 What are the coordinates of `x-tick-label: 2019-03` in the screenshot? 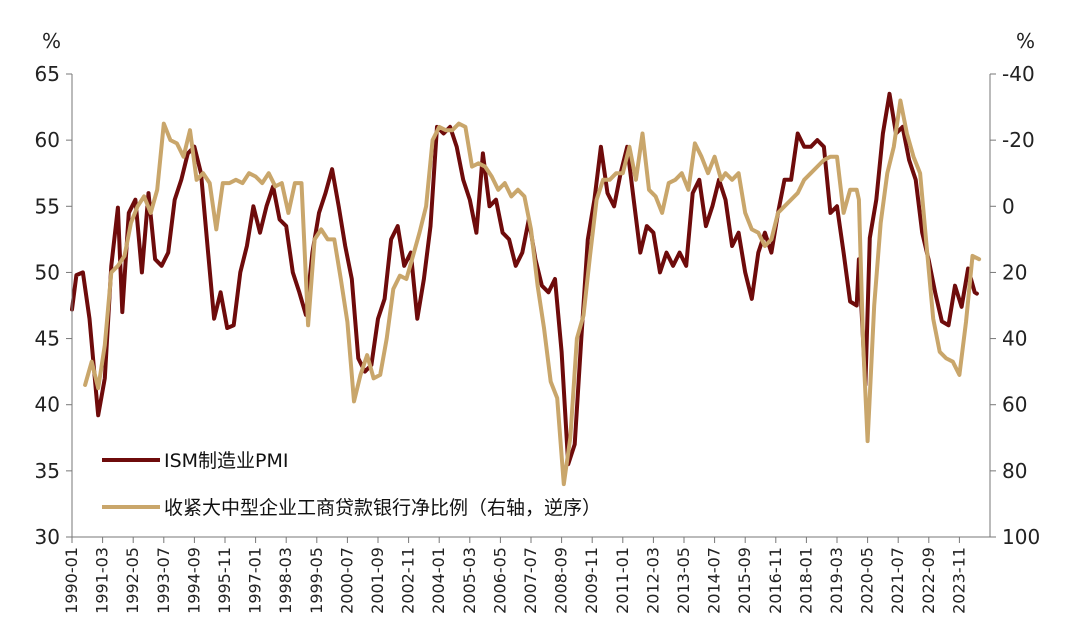 It's located at (836, 580).